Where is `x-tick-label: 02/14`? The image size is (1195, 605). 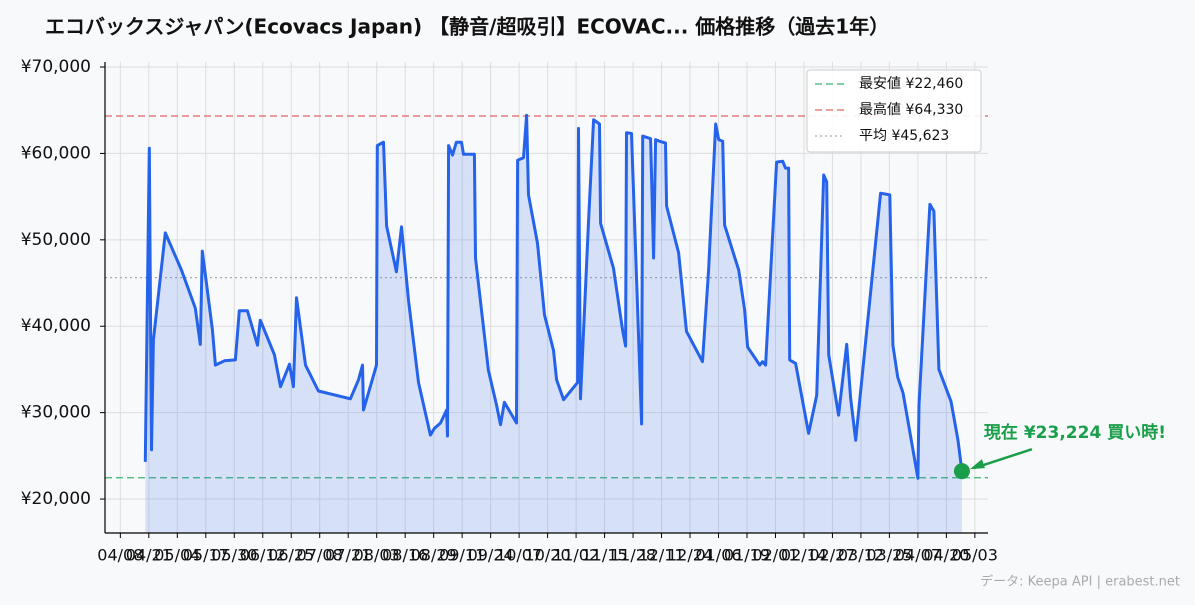 x-tick-label: 02/14 is located at coordinates (804, 555).